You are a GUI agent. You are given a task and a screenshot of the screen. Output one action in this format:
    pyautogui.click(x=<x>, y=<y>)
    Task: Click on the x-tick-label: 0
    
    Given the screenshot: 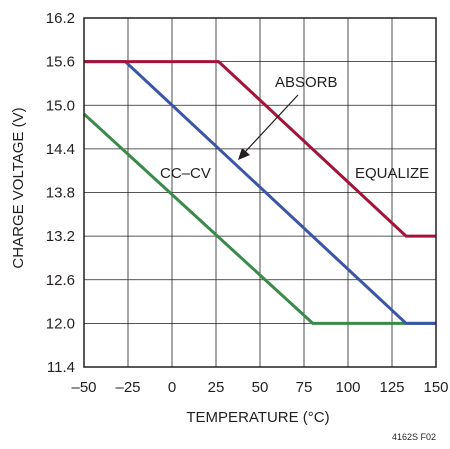 What is the action you would take?
    pyautogui.click(x=172, y=387)
    